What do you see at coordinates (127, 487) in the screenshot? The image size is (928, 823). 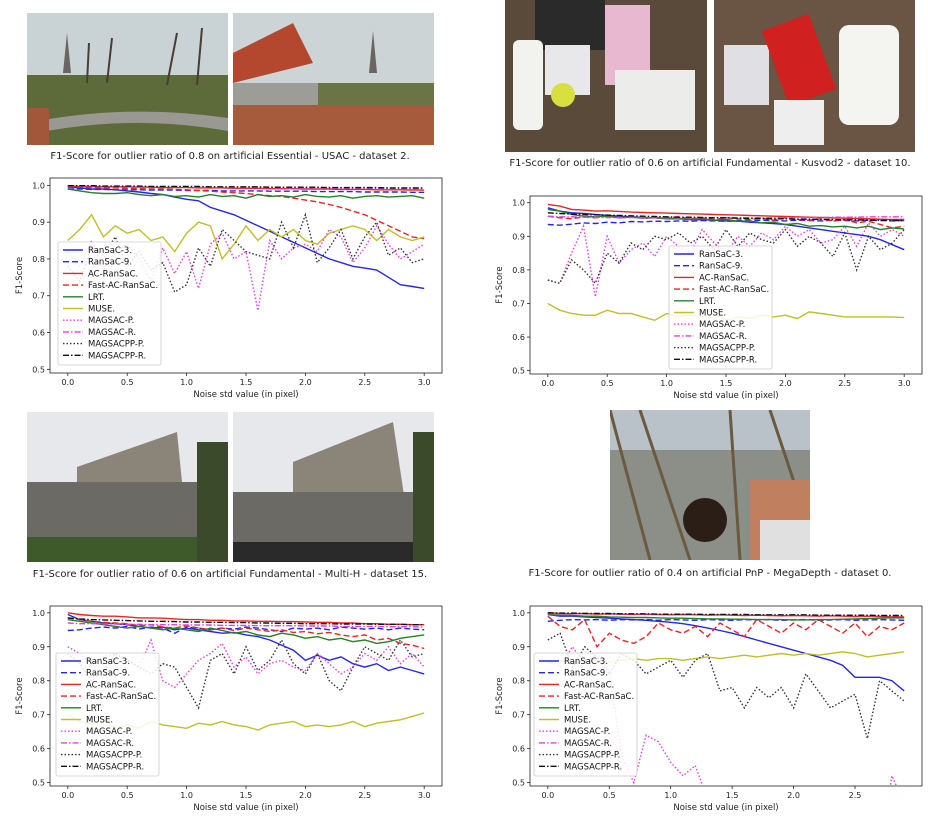 I see `photo-fundamental-multih-left` at bounding box center [127, 487].